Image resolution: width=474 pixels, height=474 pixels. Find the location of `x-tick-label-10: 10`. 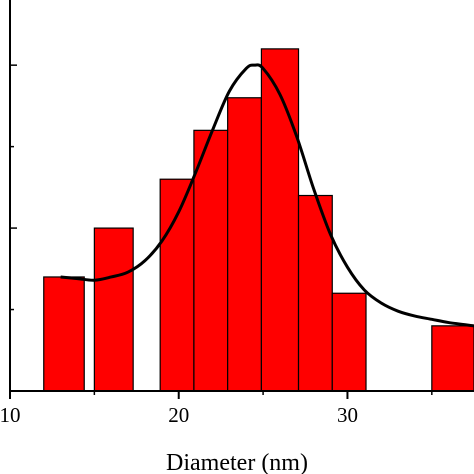

x-tick-label-10: 10 is located at coordinates (10, 415).